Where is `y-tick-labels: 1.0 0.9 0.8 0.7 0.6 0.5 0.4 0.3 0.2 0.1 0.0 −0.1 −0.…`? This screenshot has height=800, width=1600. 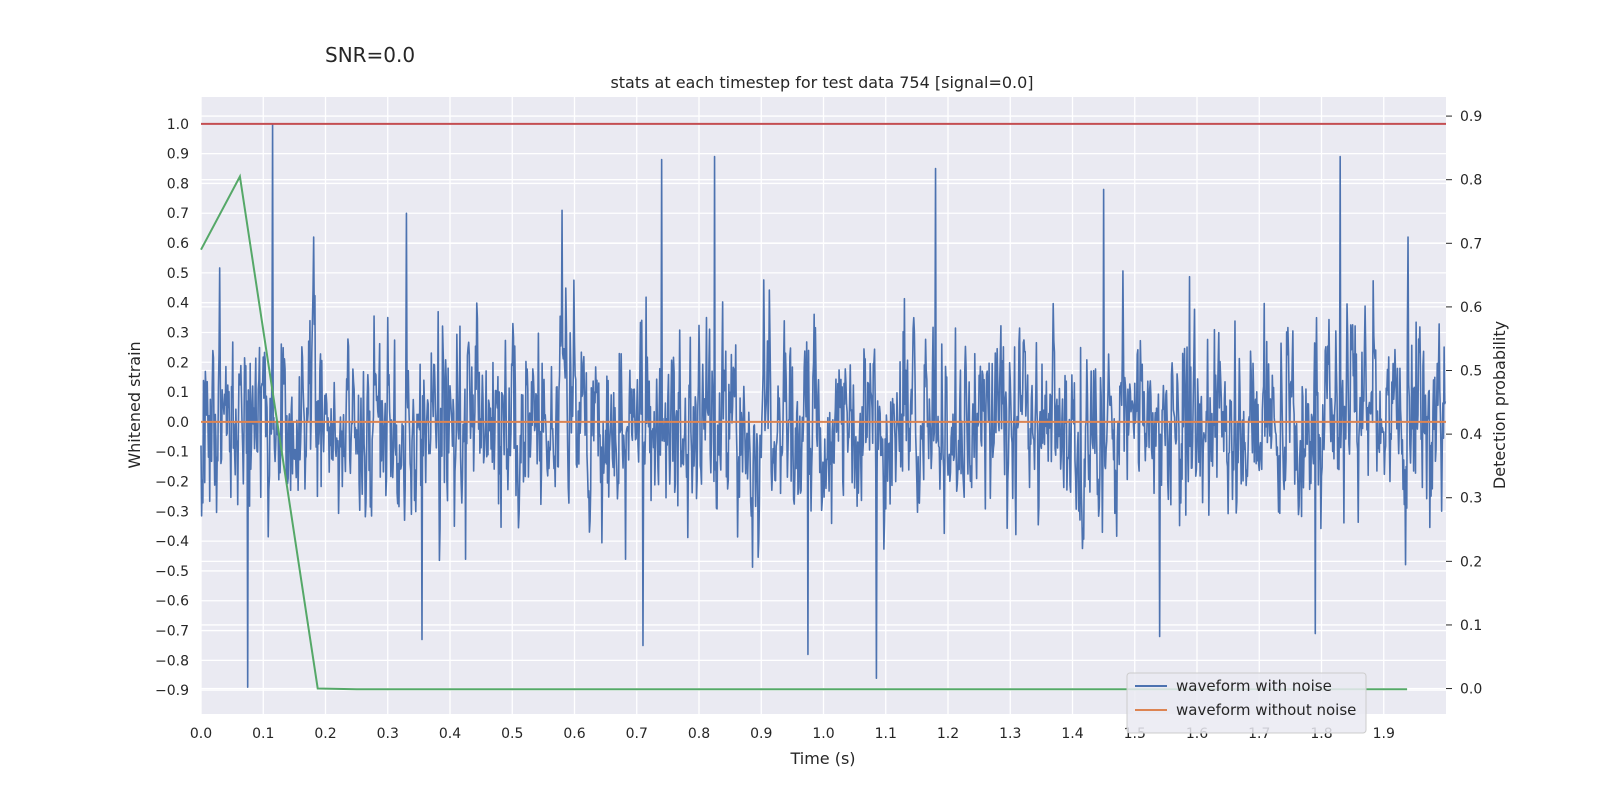
y-tick-labels: 1.0 0.9 0.8 0.7 0.6 0.5 0.4 0.3 0.2 0.1 0.0 −0.1 −0.… is located at coordinates (172, 408).